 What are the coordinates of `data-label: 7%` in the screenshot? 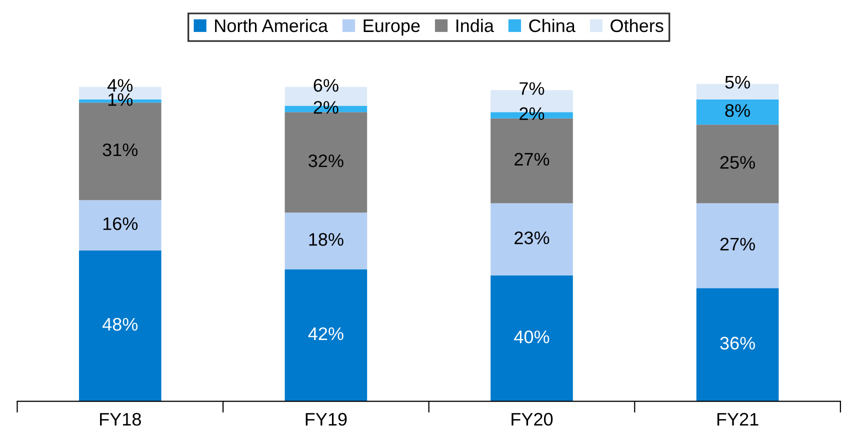 It's located at (532, 88).